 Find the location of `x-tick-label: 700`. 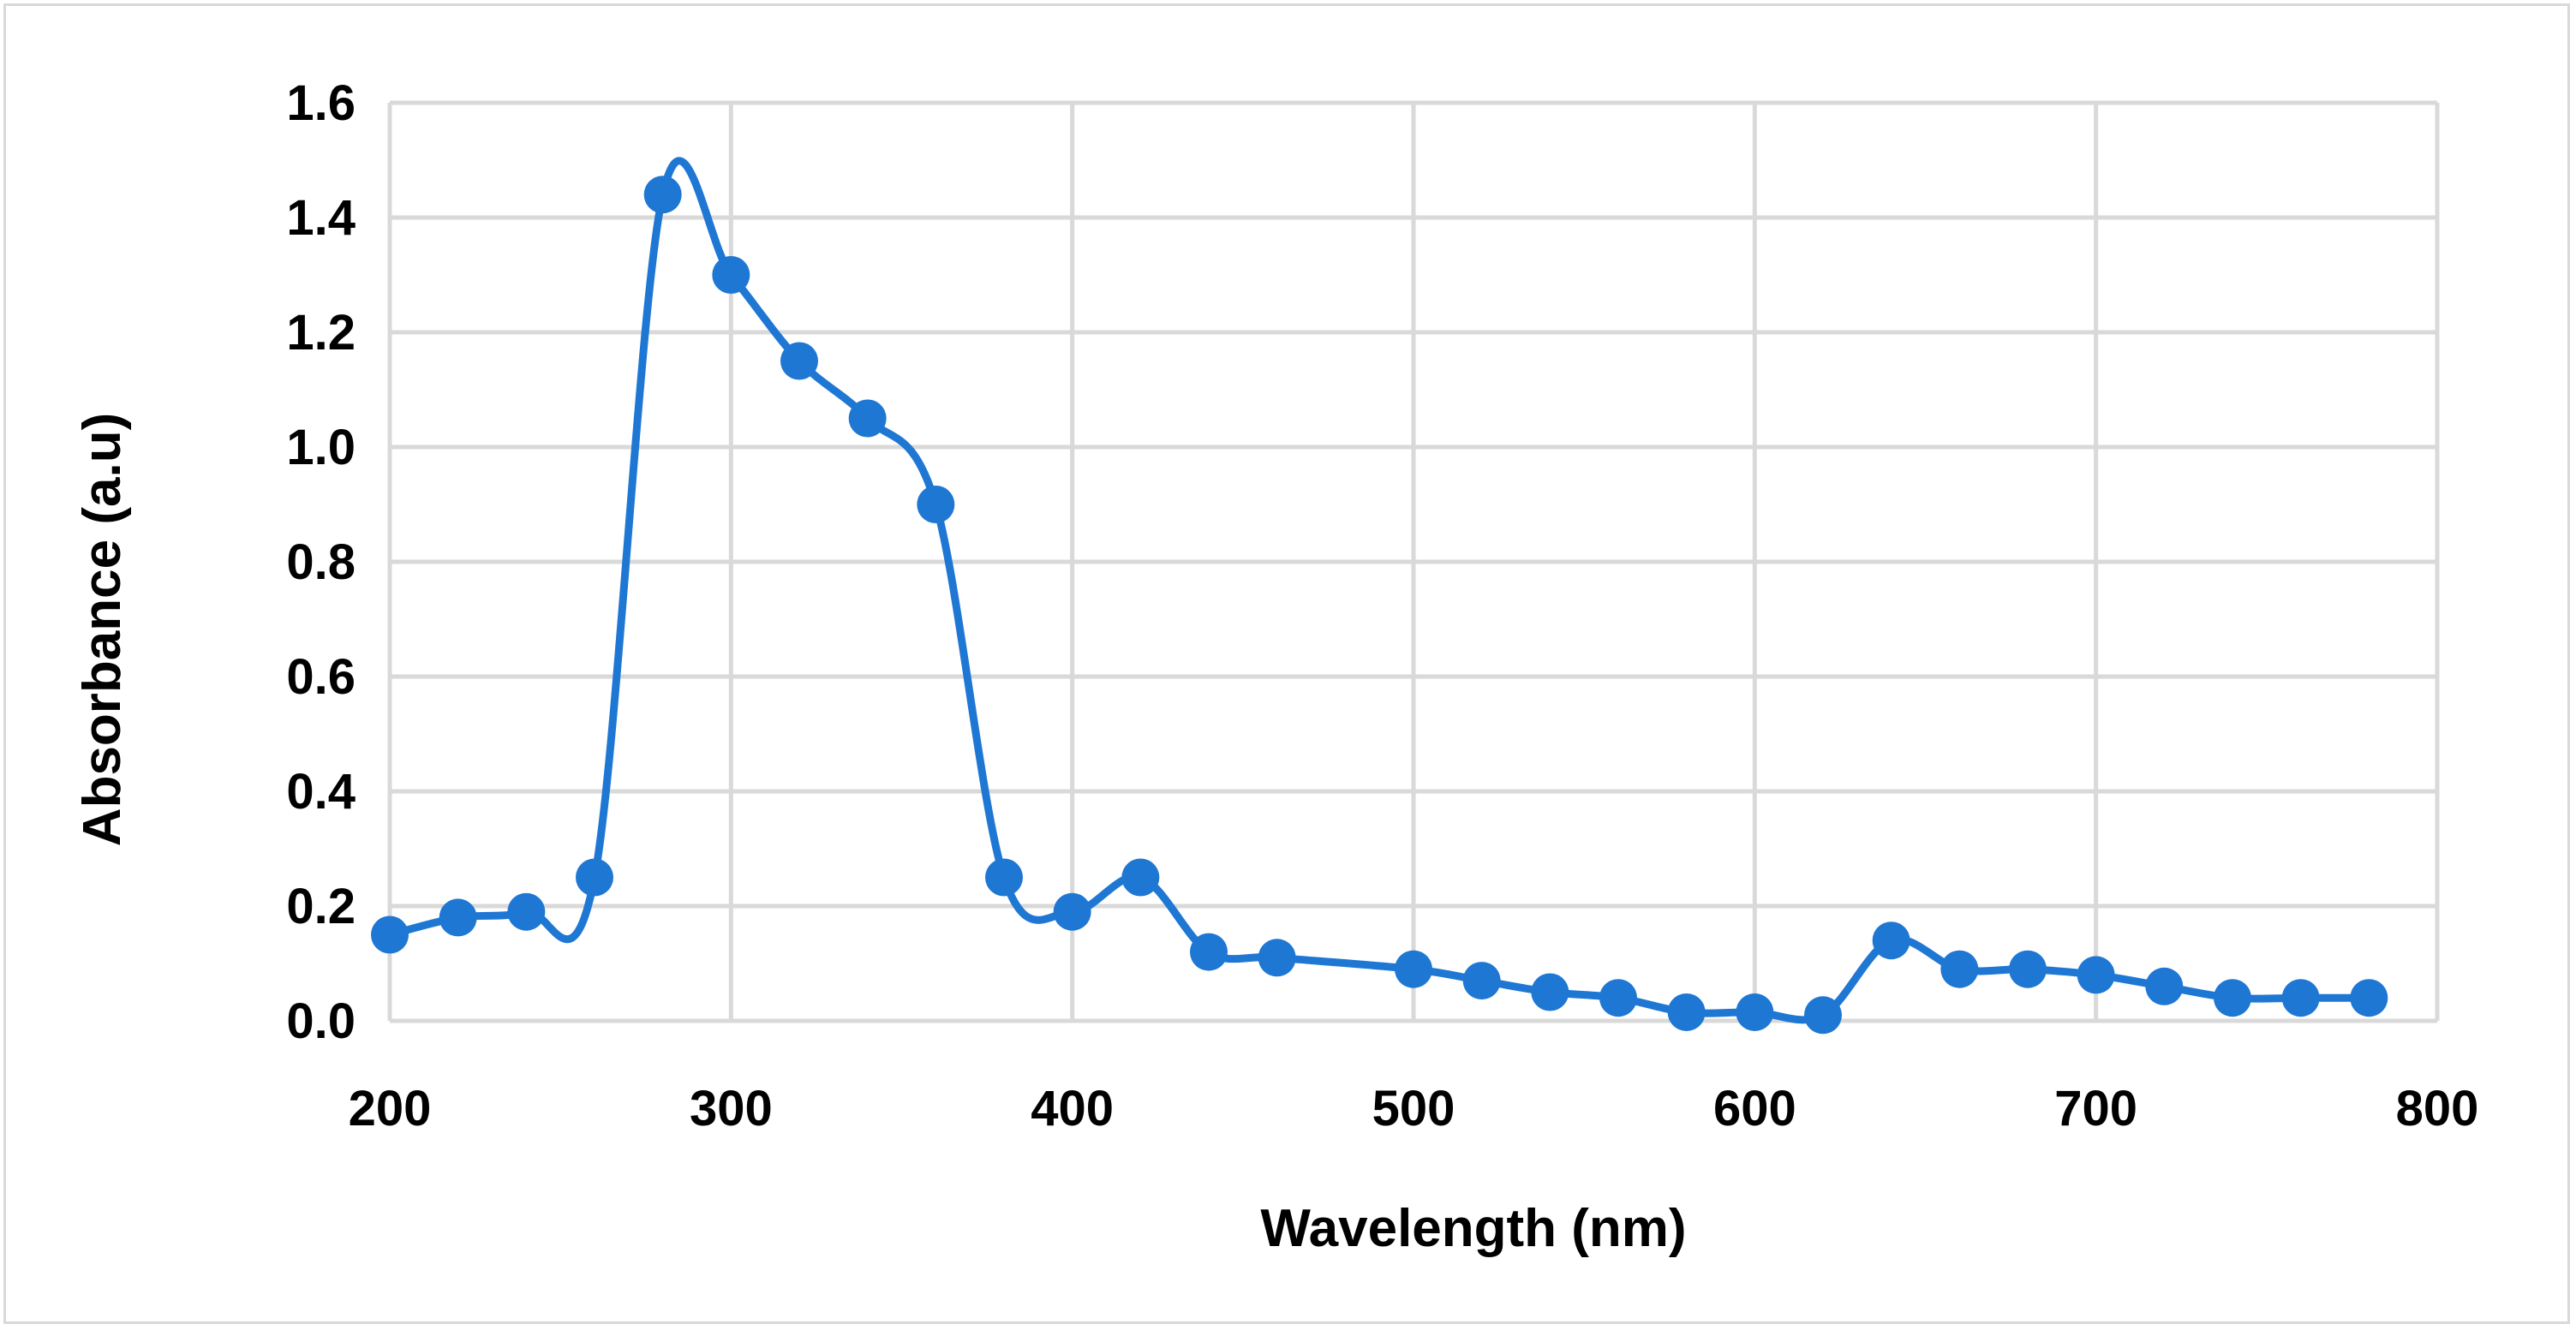

x-tick-label: 700 is located at coordinates (2096, 1108).